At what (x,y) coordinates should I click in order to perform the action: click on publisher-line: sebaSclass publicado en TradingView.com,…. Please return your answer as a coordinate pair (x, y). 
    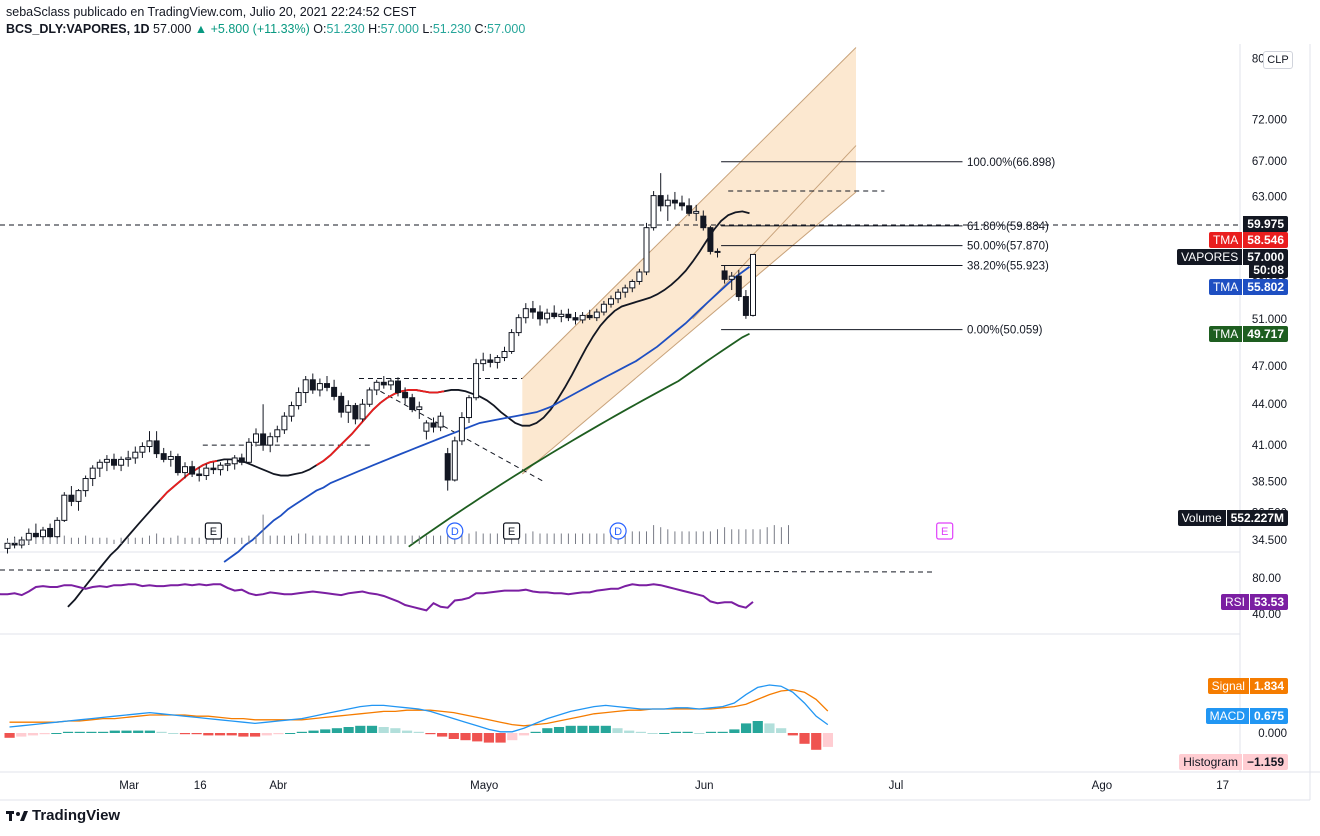
    Looking at the image, I should click on (211, 12).